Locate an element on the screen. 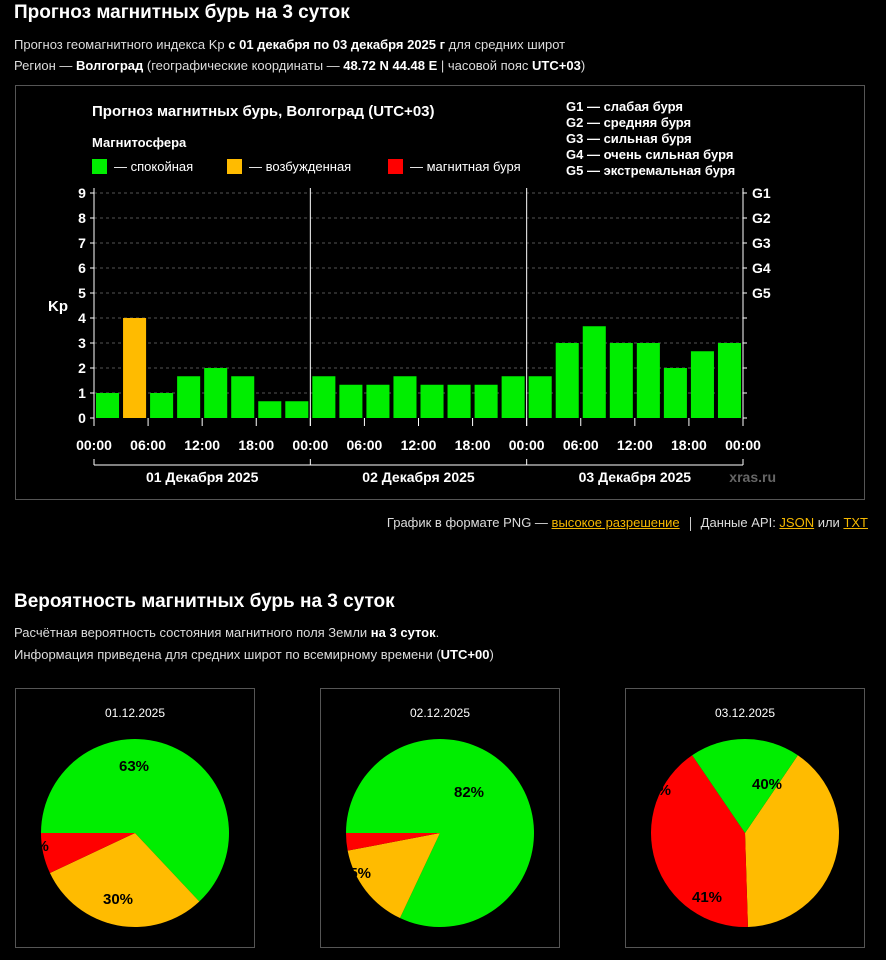 This screenshot has width=886, height=960. g-scale-item: G3 — сильная буря is located at coordinates (629, 138).